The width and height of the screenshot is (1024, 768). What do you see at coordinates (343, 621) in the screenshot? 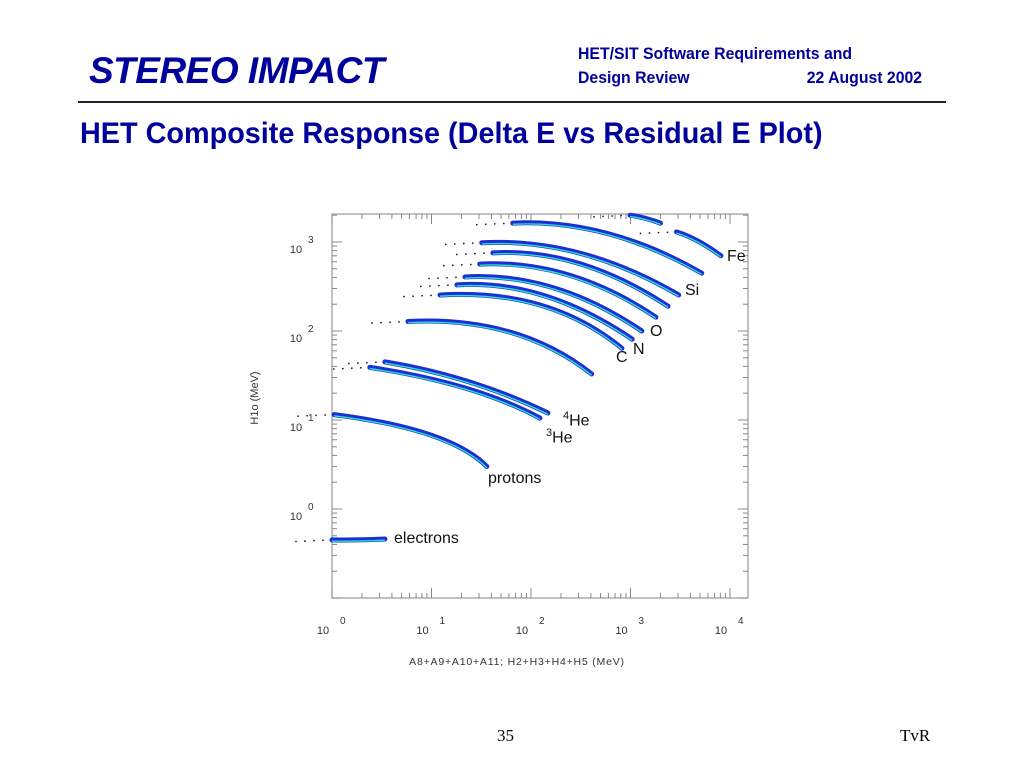
I see `x-tick-label-exponent: 0` at bounding box center [343, 621].